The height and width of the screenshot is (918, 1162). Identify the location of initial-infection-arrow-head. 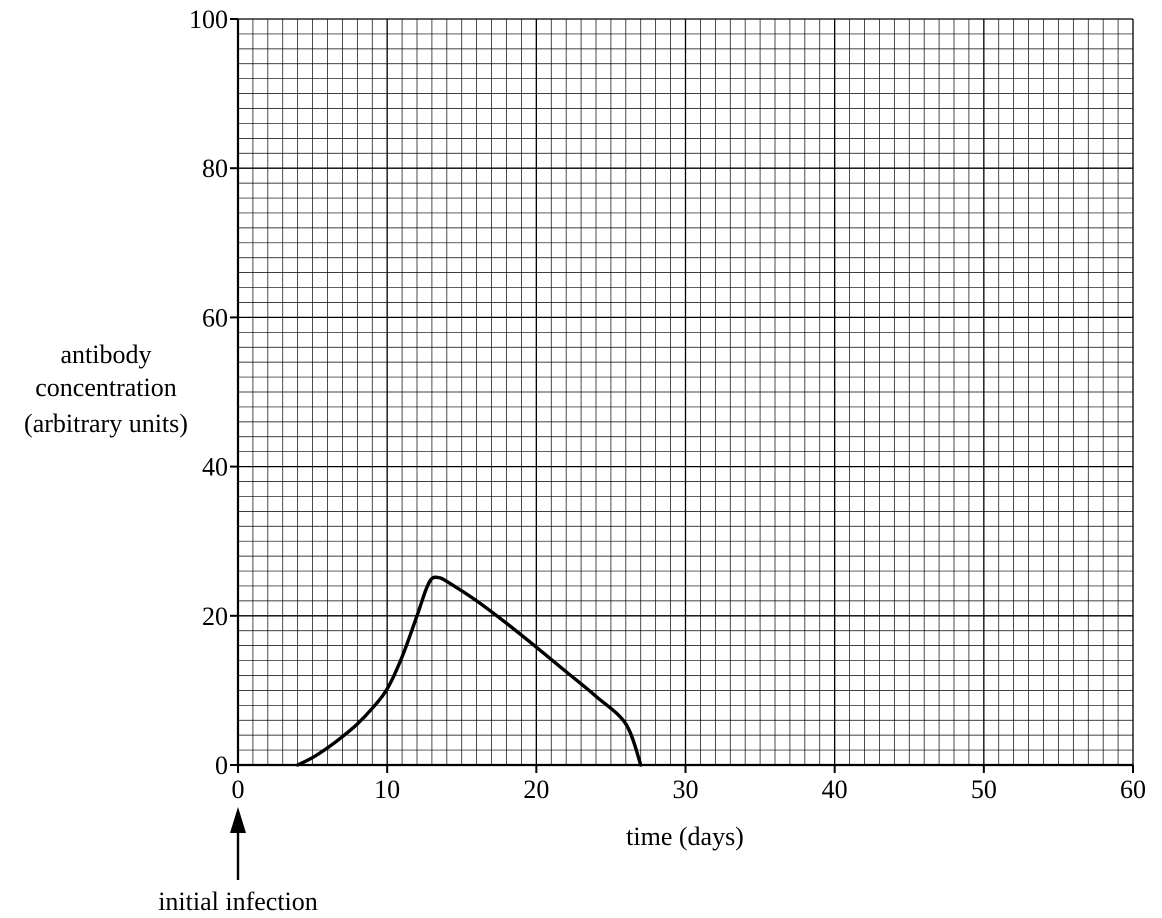
(238, 820).